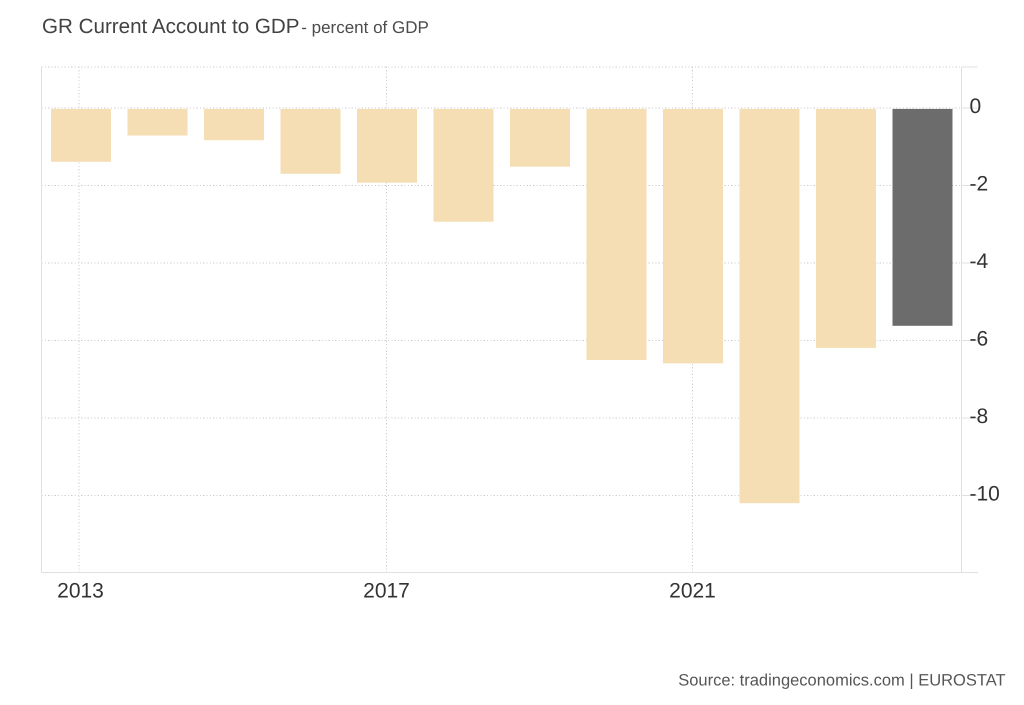 The height and width of the screenshot is (705, 1024). I want to click on svg-text: -2, so click(979, 183).